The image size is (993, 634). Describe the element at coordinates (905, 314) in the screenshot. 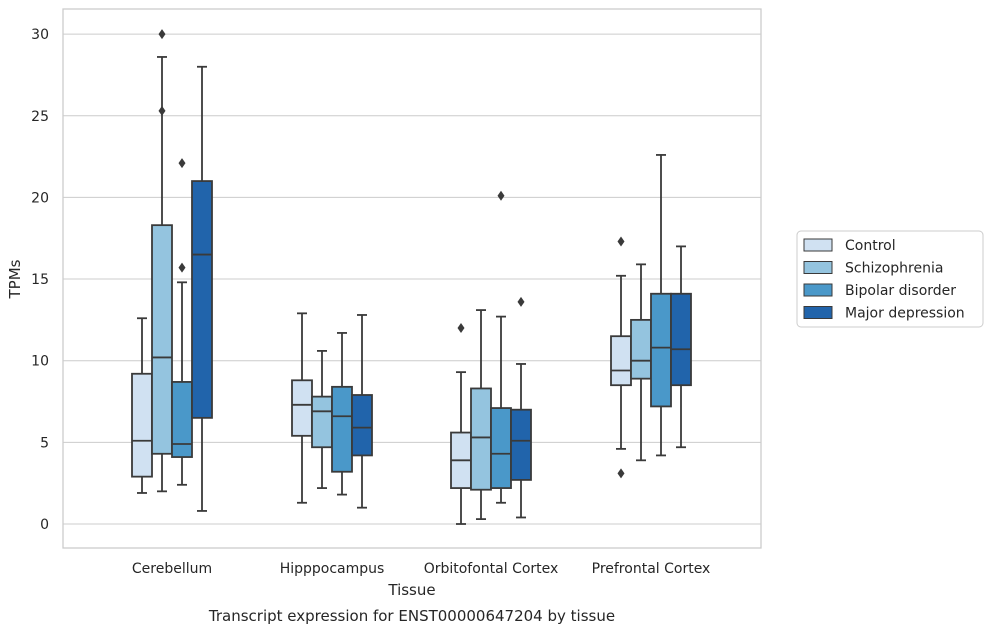

I see `legend-label: Major depression` at that location.